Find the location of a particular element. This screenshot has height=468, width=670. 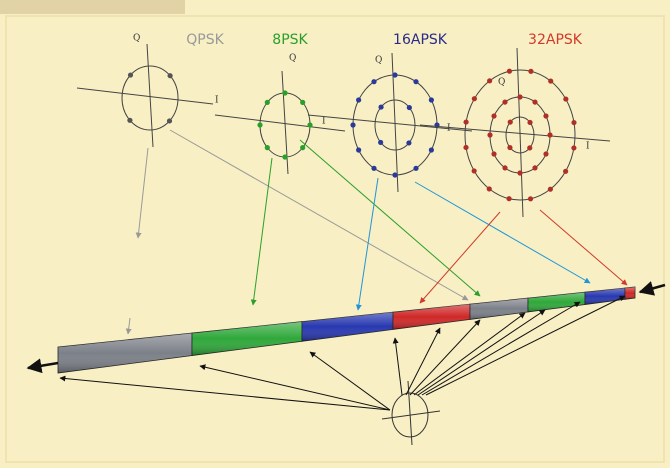

top-strip is located at coordinates (92, 7).